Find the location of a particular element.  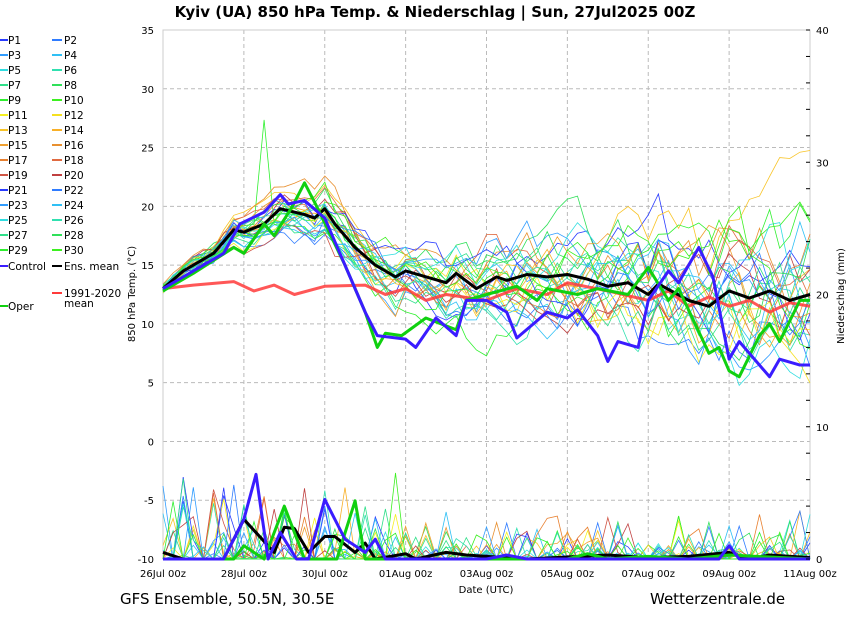

legend-label-control: Control is located at coordinates (27, 267).